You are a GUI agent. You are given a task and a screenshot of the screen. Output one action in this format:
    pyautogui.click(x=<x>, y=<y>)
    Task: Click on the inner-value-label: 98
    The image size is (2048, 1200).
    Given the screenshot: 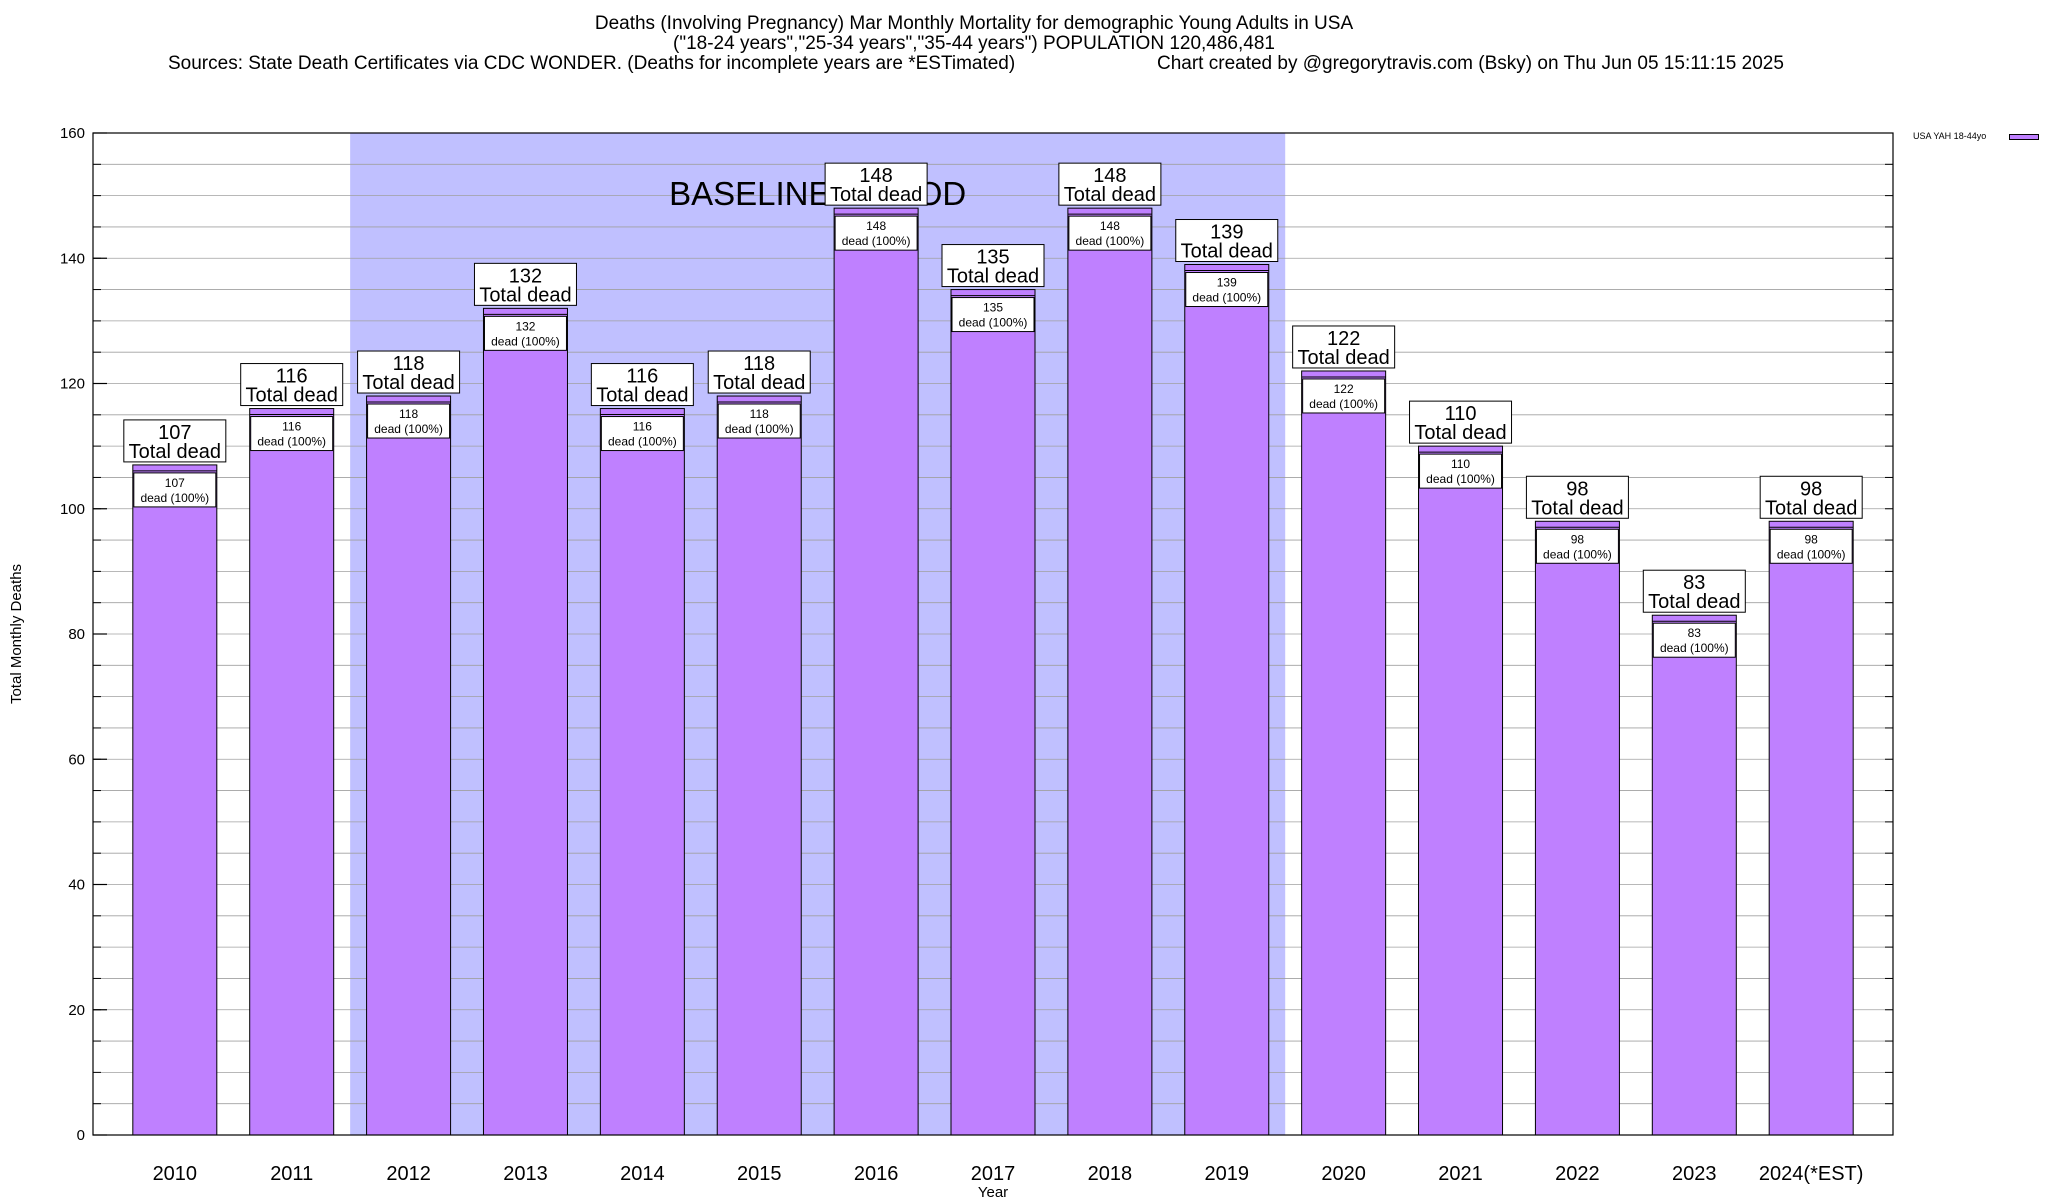 What is the action you would take?
    pyautogui.click(x=1578, y=539)
    